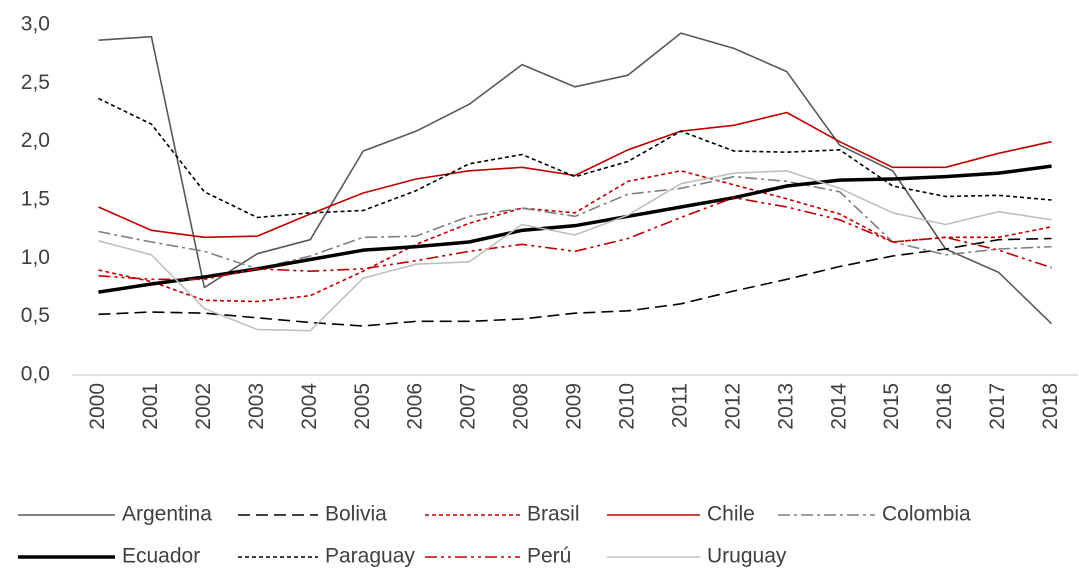 This screenshot has width=1079, height=575. Describe the element at coordinates (370, 556) in the screenshot. I see `legend-label: Paraguay` at that location.